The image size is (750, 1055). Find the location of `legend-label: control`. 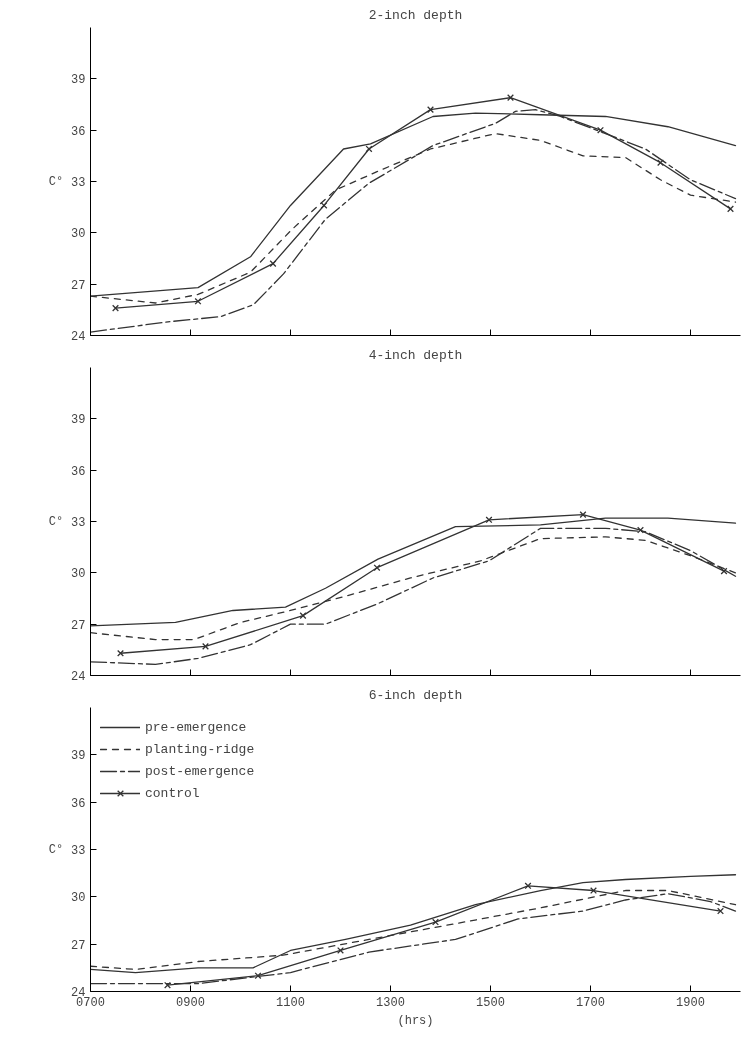

legend-label: control is located at coordinates (172, 793).